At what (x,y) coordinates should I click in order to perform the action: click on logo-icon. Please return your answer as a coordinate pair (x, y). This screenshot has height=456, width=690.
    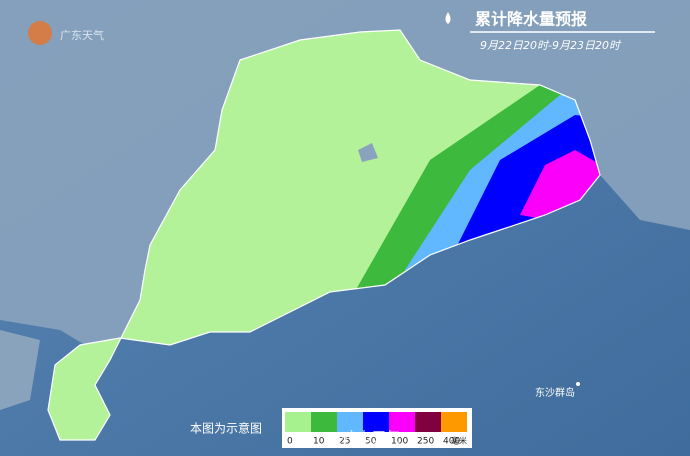
    Looking at the image, I should click on (40, 33).